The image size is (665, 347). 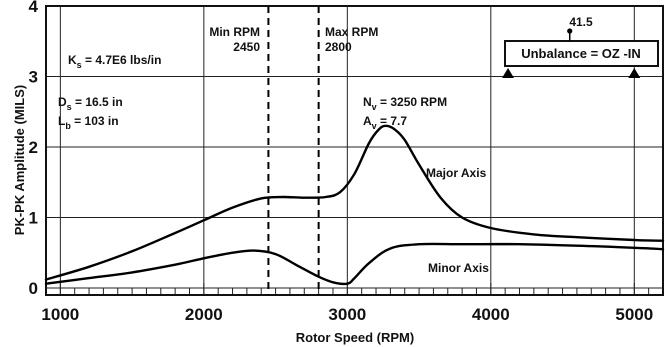 What do you see at coordinates (60, 314) in the screenshot?
I see `x-tick-label: 1000` at bounding box center [60, 314].